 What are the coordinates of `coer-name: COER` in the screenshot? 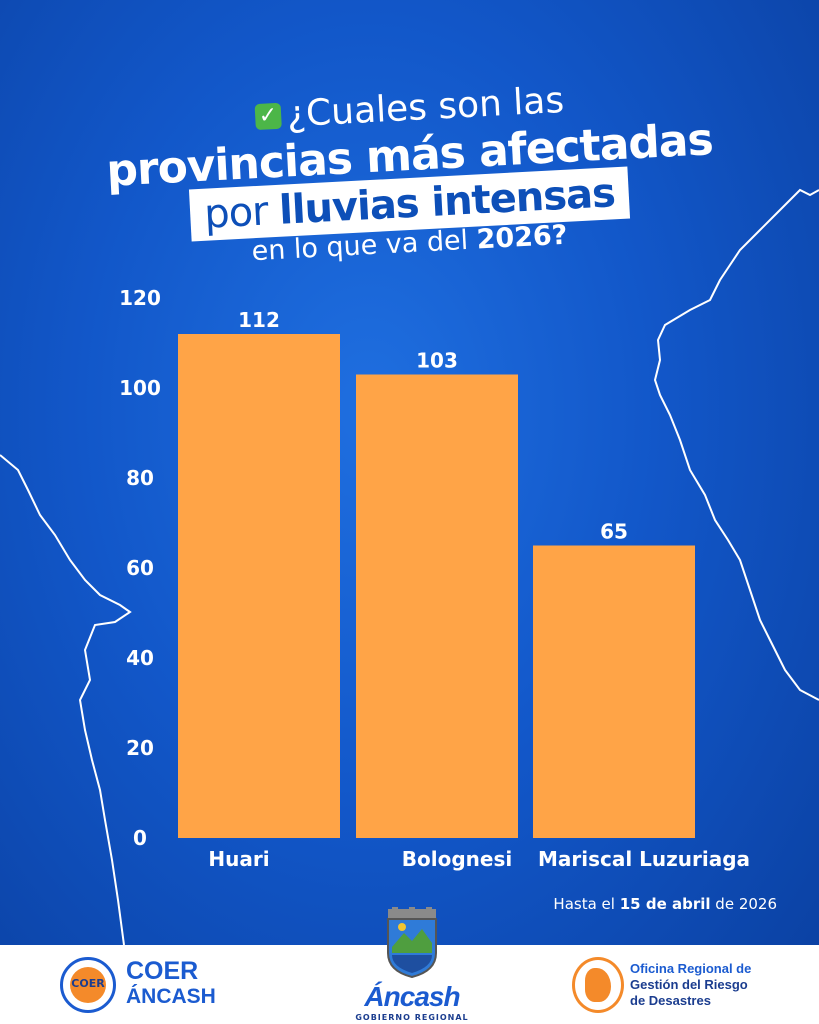 It's located at (162, 971).